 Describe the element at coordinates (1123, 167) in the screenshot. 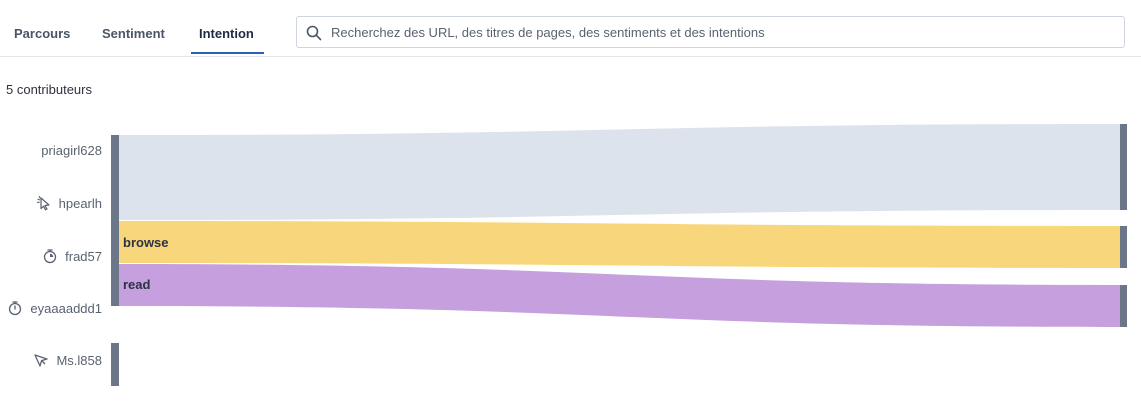

I see `target-node-neutral` at that location.